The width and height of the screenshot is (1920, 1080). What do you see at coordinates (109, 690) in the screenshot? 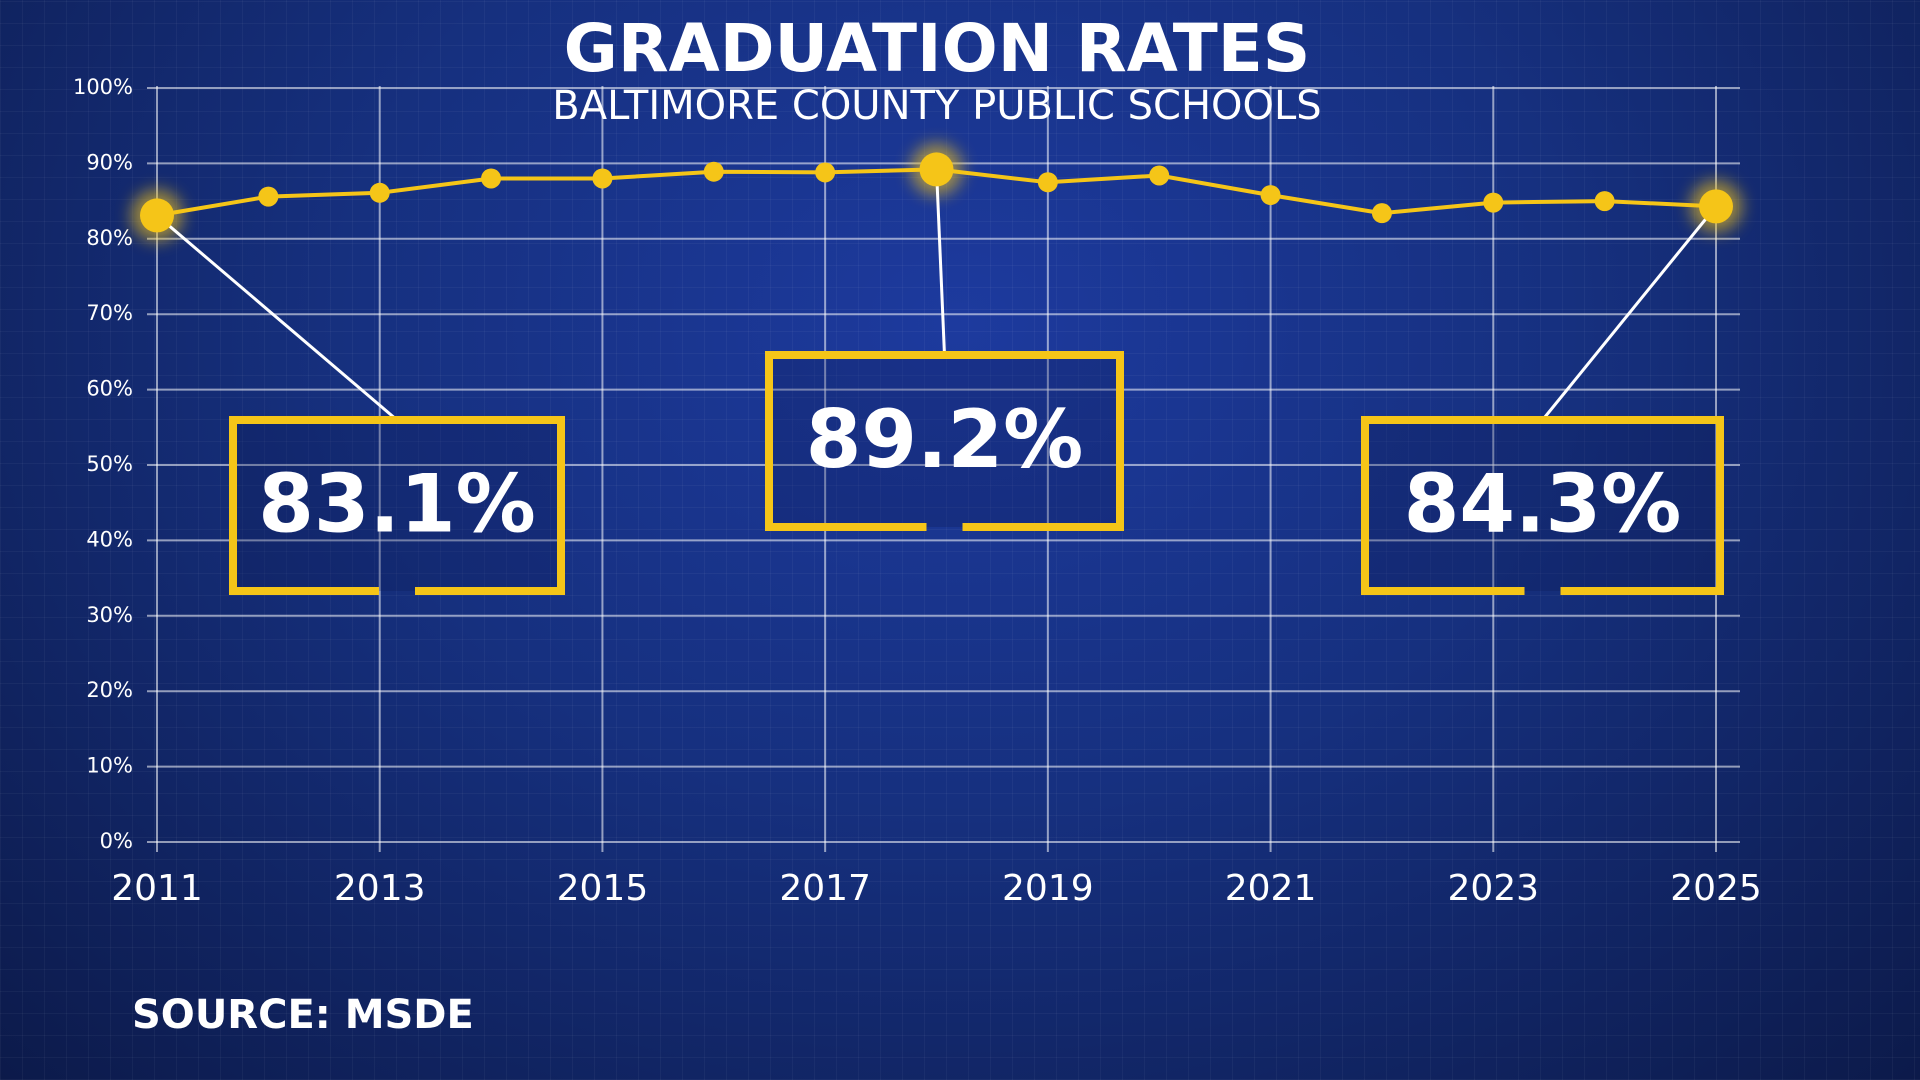
I see `y-tick-label: 20%` at bounding box center [109, 690].